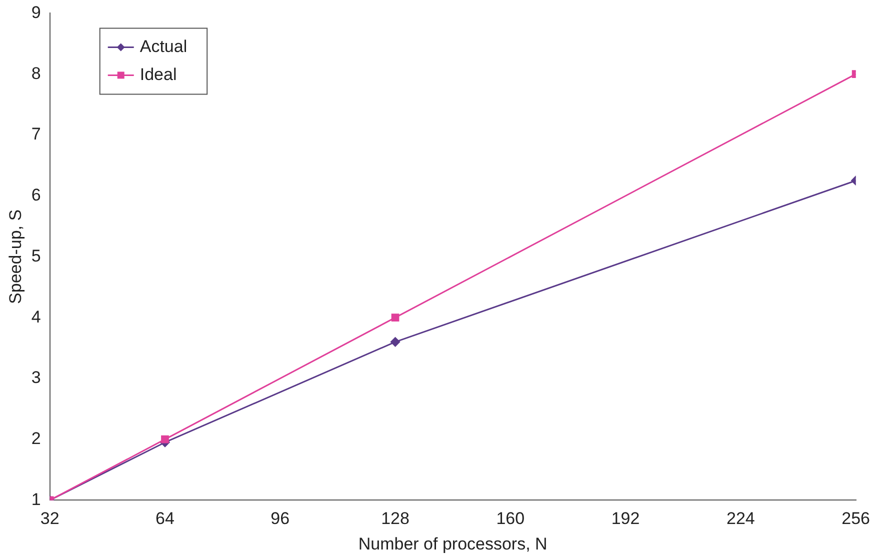 This screenshot has width=873, height=557. Describe the element at coordinates (50, 518) in the screenshot. I see `x-tick-label: 32` at that location.